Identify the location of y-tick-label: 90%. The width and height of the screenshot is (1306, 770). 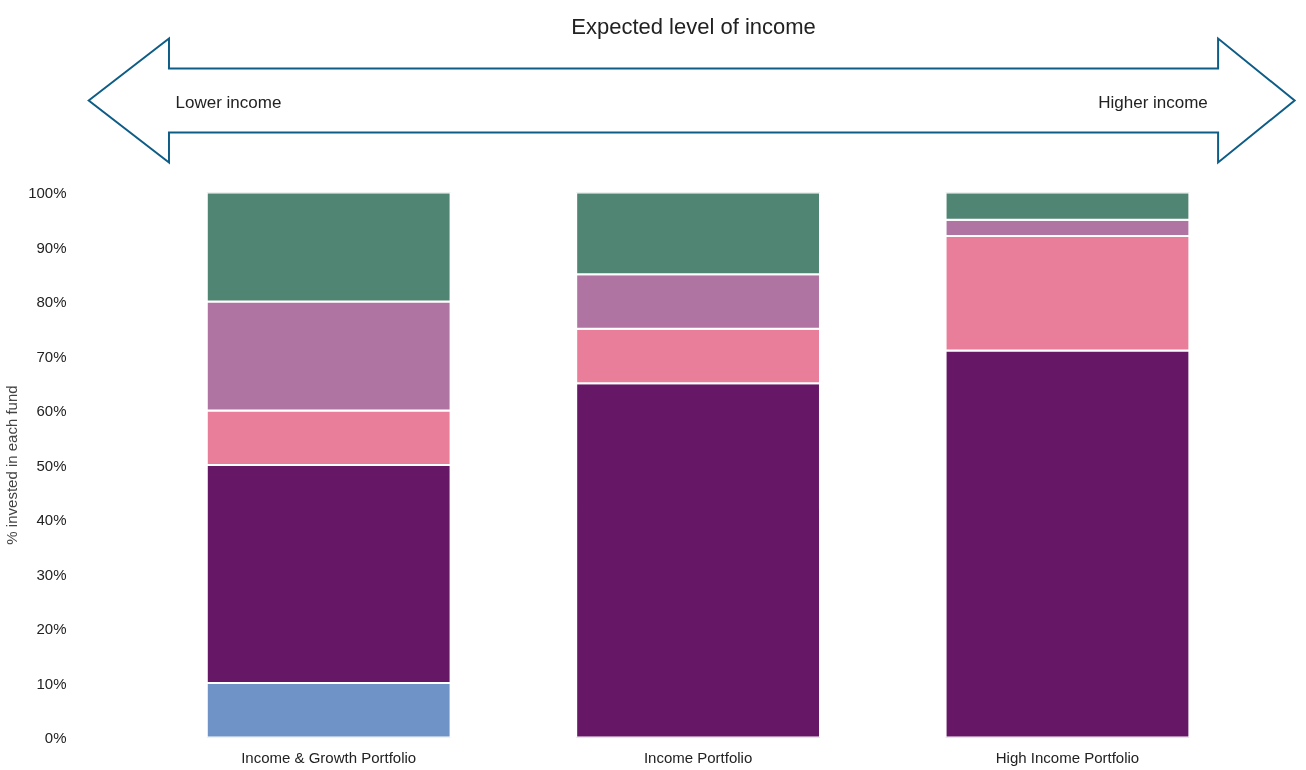
(51, 247).